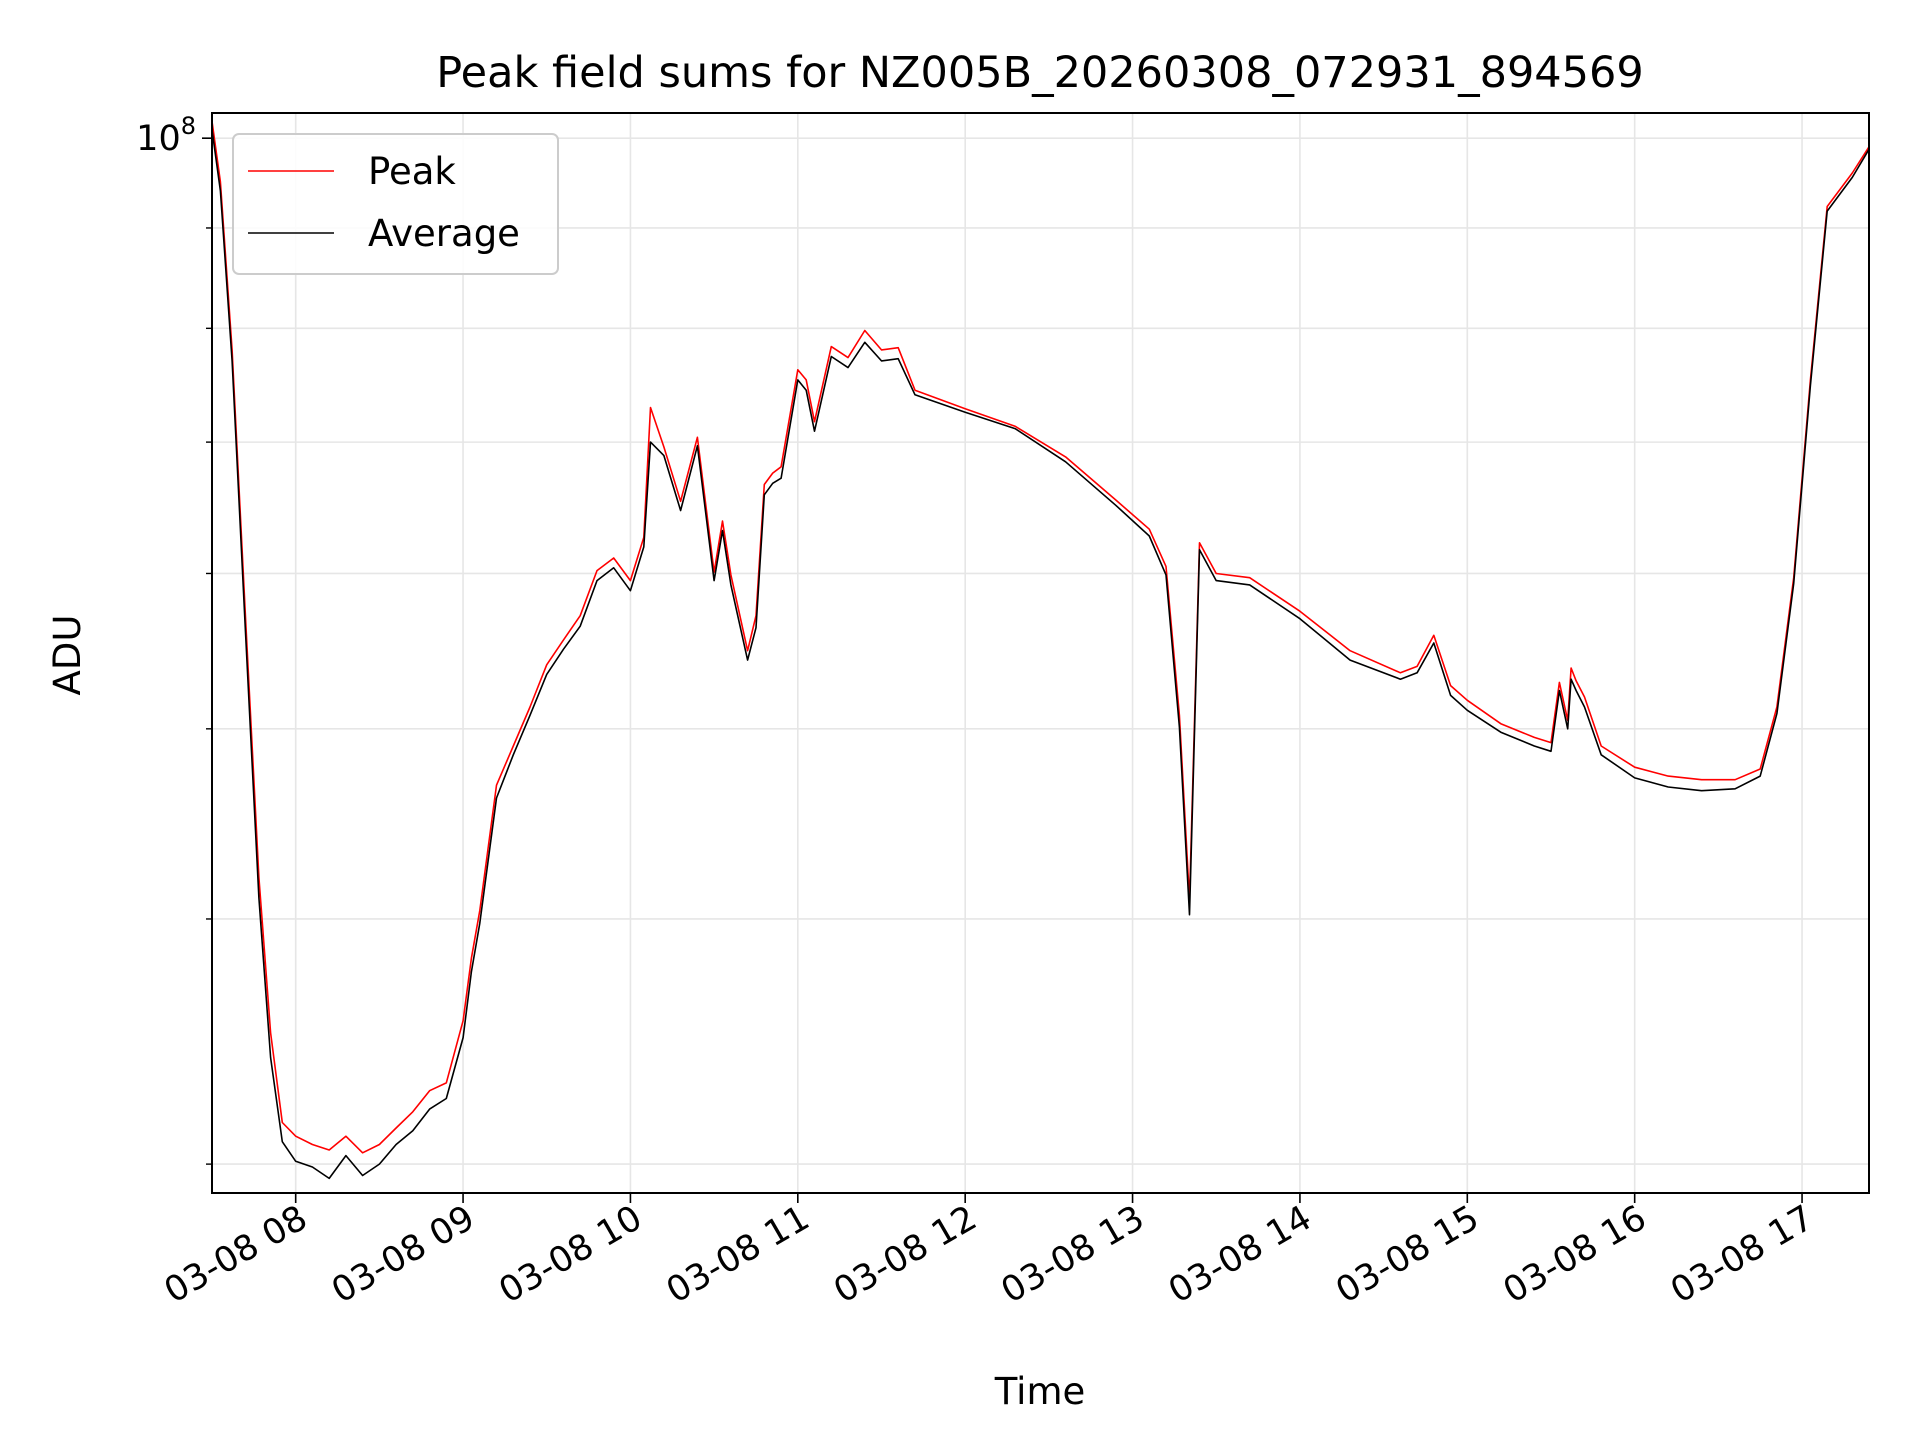 The height and width of the screenshot is (1440, 1920). What do you see at coordinates (444, 233) in the screenshot?
I see `legend-label-average: Average` at bounding box center [444, 233].